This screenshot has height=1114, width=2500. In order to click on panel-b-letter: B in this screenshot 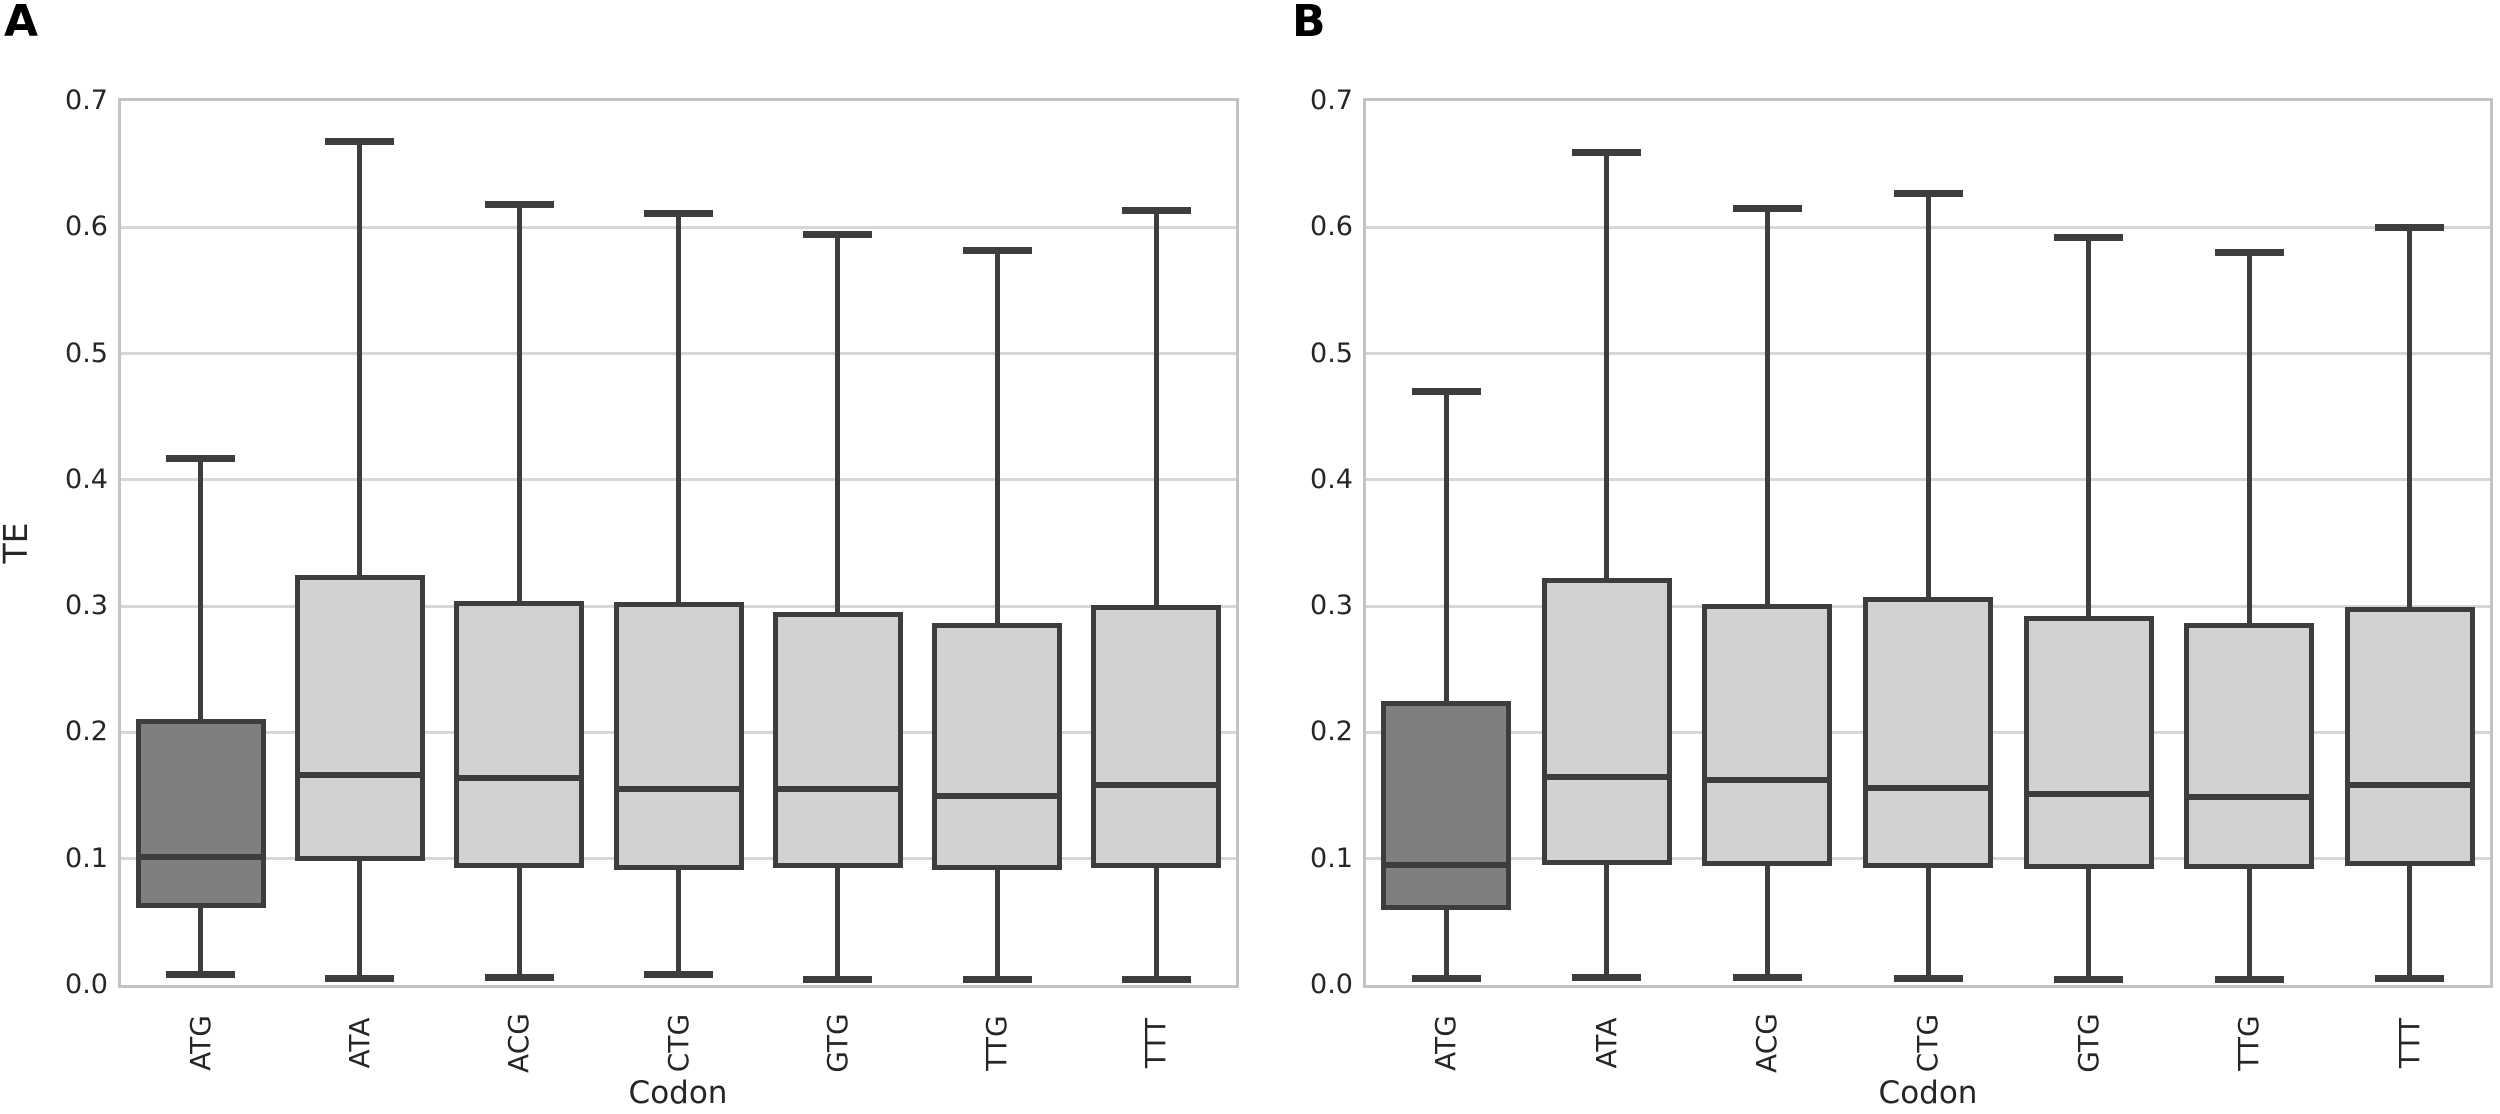, I will do `click(1309, 23)`.